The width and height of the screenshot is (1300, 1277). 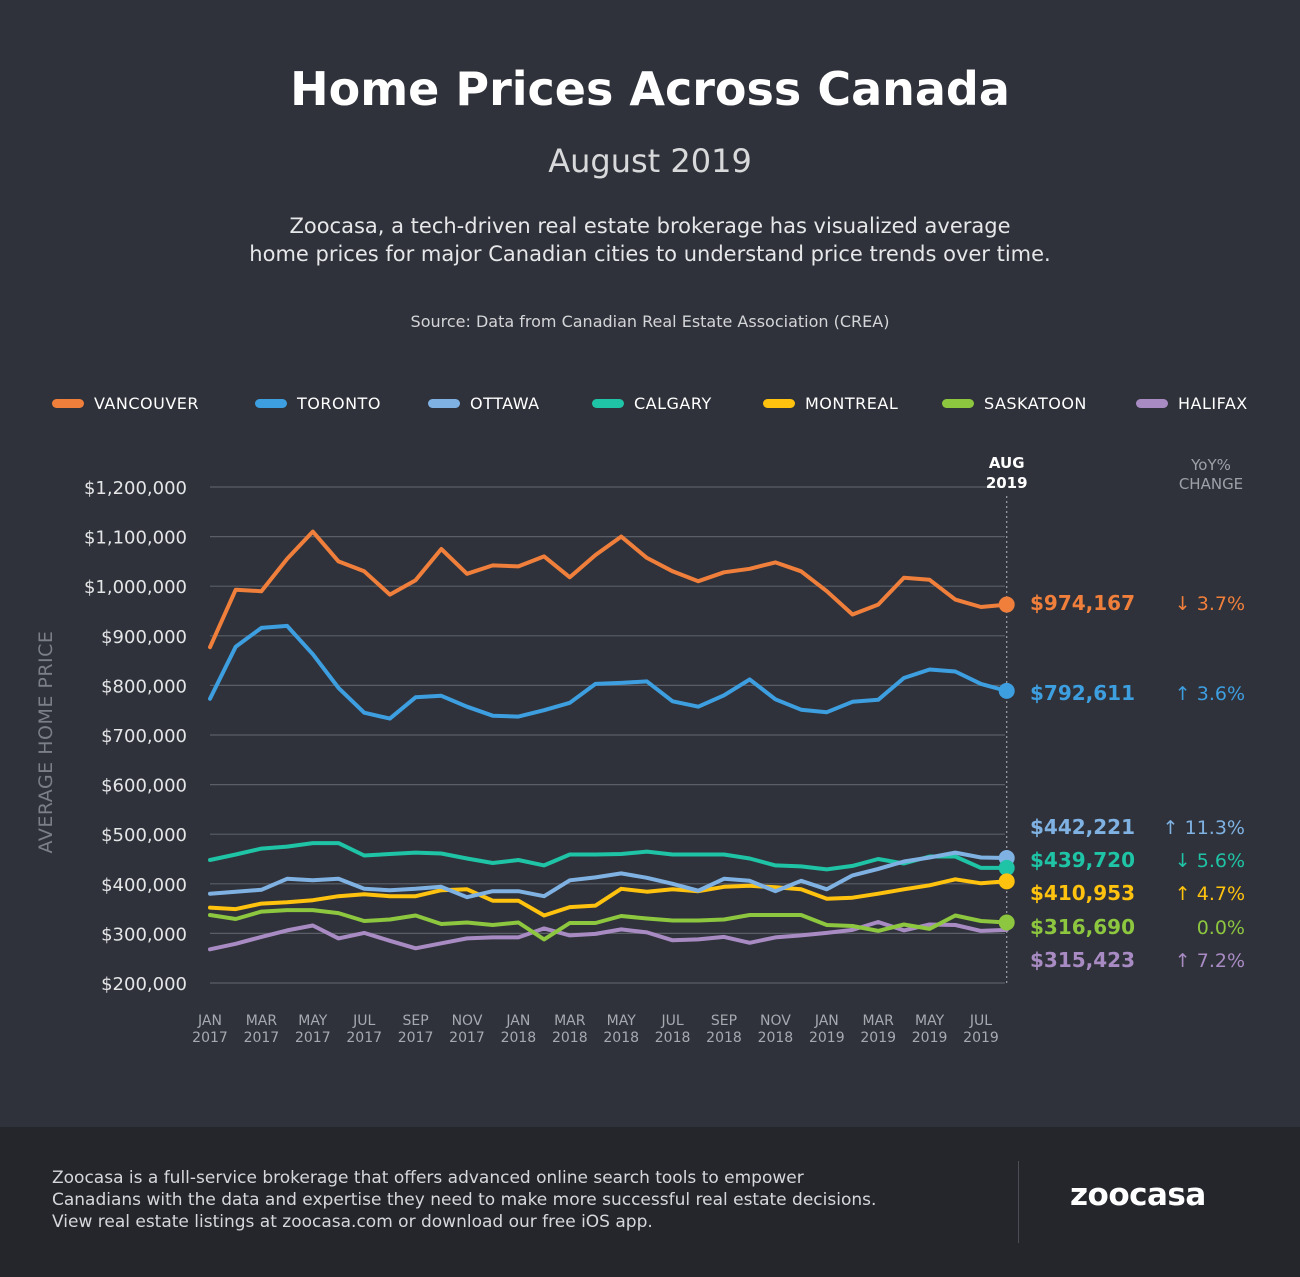 What do you see at coordinates (1210, 694) in the screenshot?
I see `yoy-change-toronto: ↑ 3.6%` at bounding box center [1210, 694].